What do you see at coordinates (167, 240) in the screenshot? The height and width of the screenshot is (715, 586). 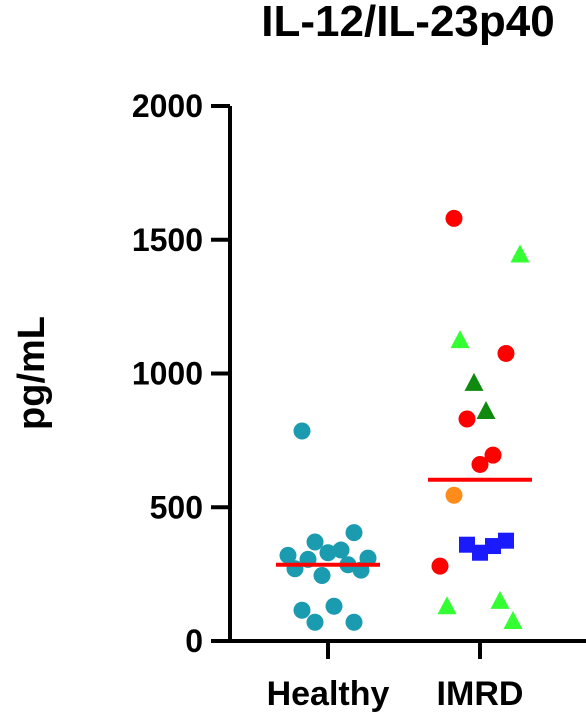 I see `y-tick-label: 1500` at bounding box center [167, 240].